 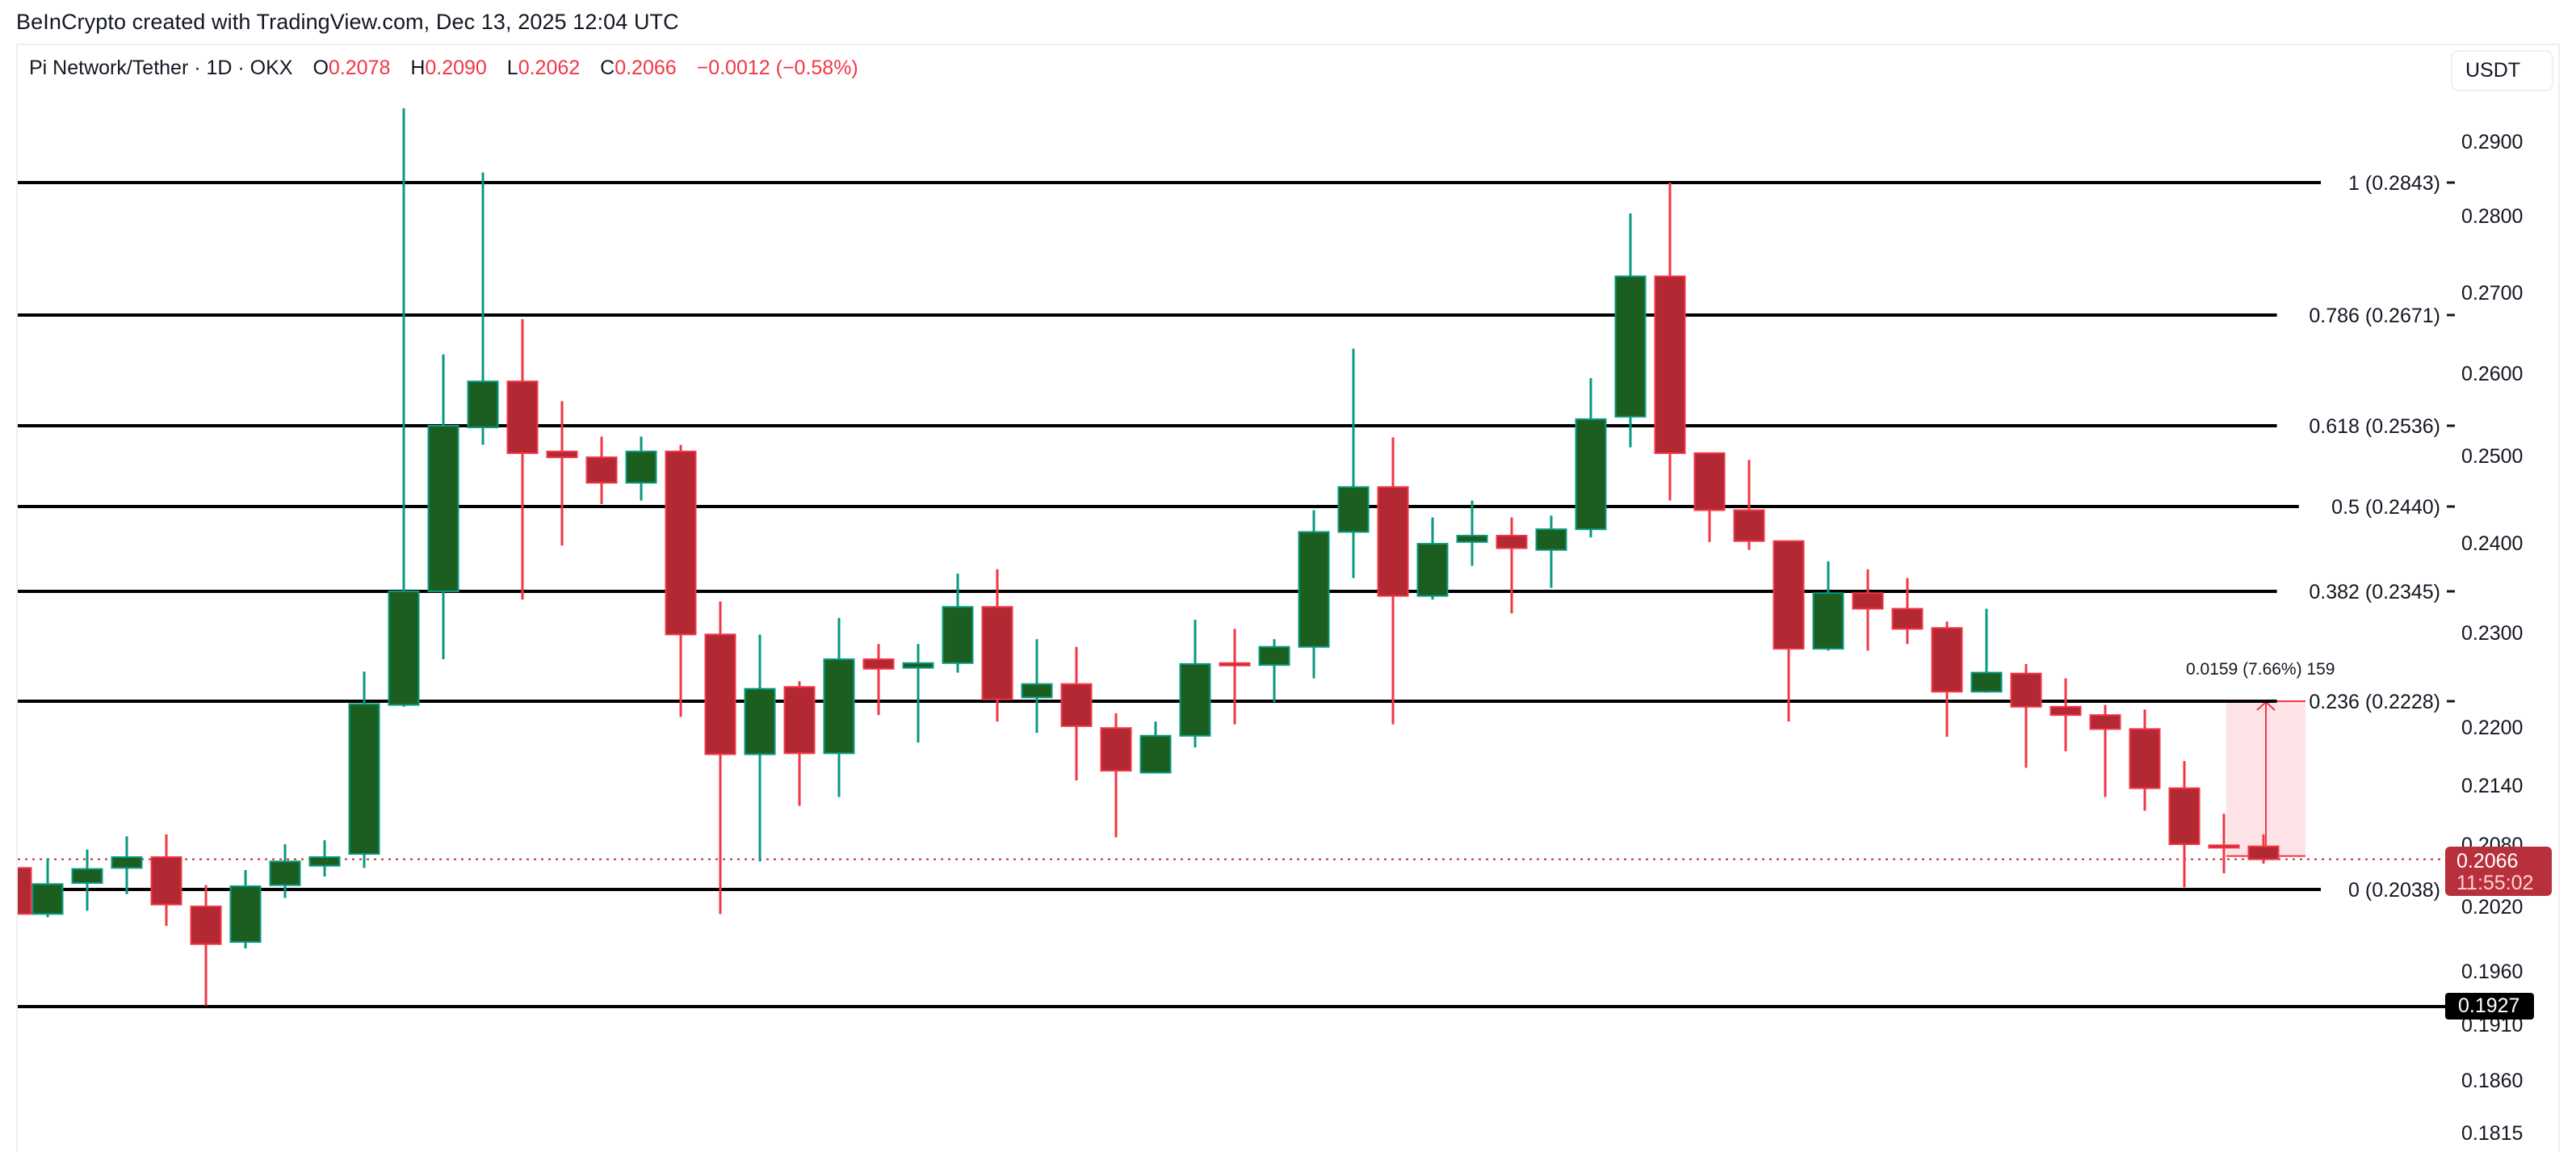 What do you see at coordinates (2492, 1081) in the screenshot?
I see `price-axis-label: 0.1860` at bounding box center [2492, 1081].